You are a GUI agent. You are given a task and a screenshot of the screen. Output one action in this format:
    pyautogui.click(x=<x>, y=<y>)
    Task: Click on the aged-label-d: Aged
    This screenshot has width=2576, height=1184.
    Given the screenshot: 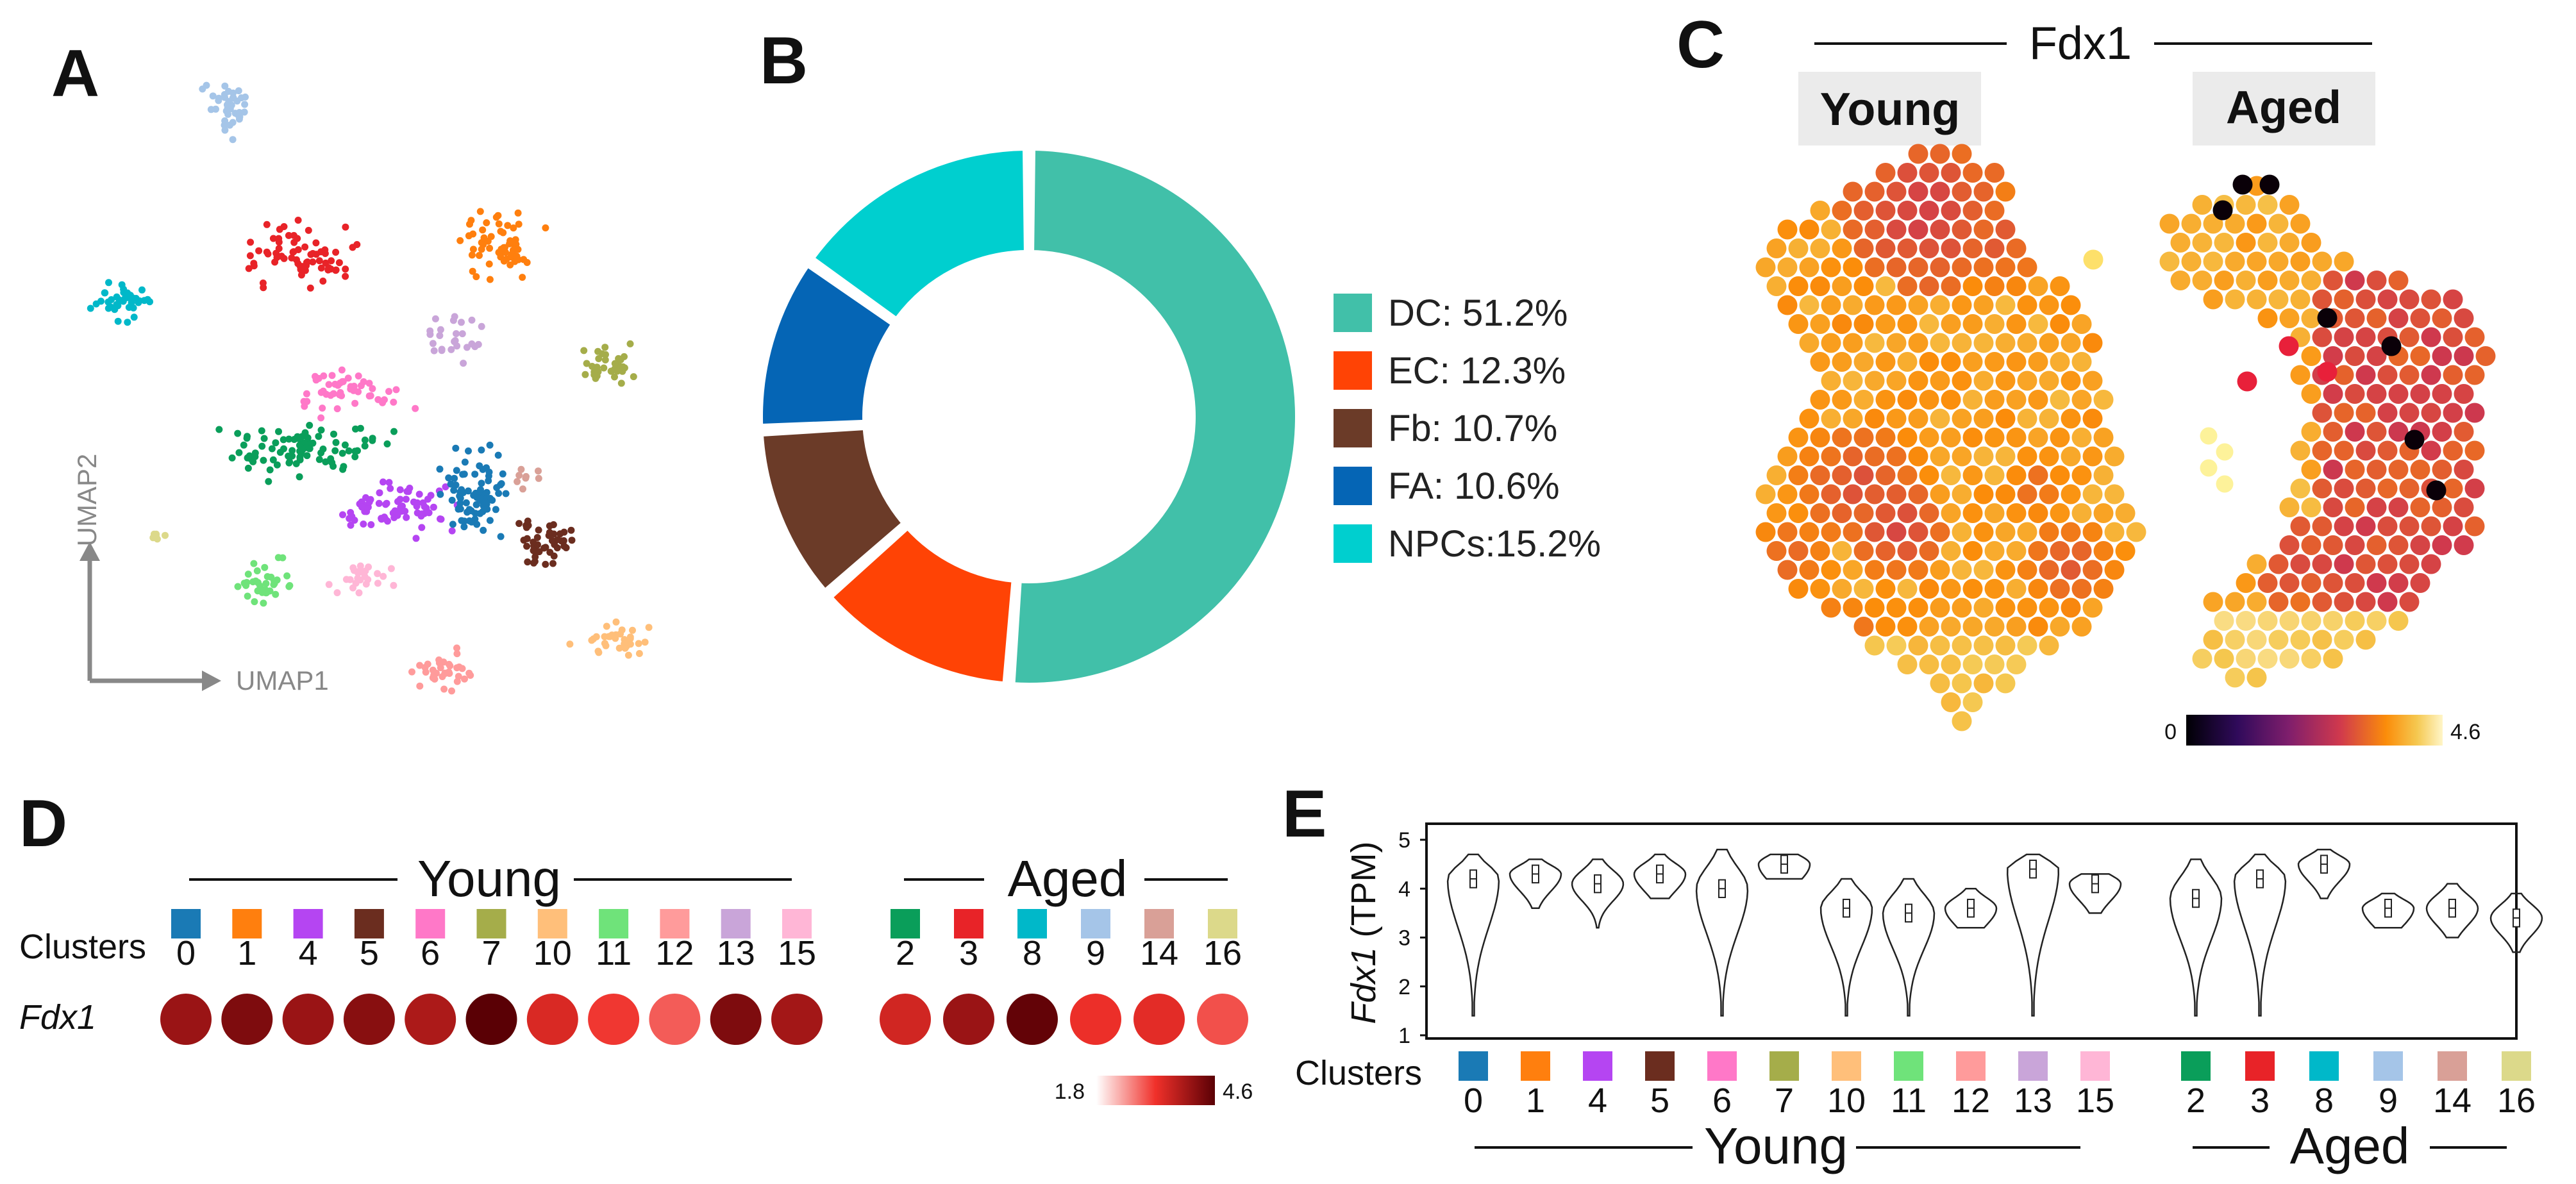 What is the action you would take?
    pyautogui.click(x=1068, y=878)
    